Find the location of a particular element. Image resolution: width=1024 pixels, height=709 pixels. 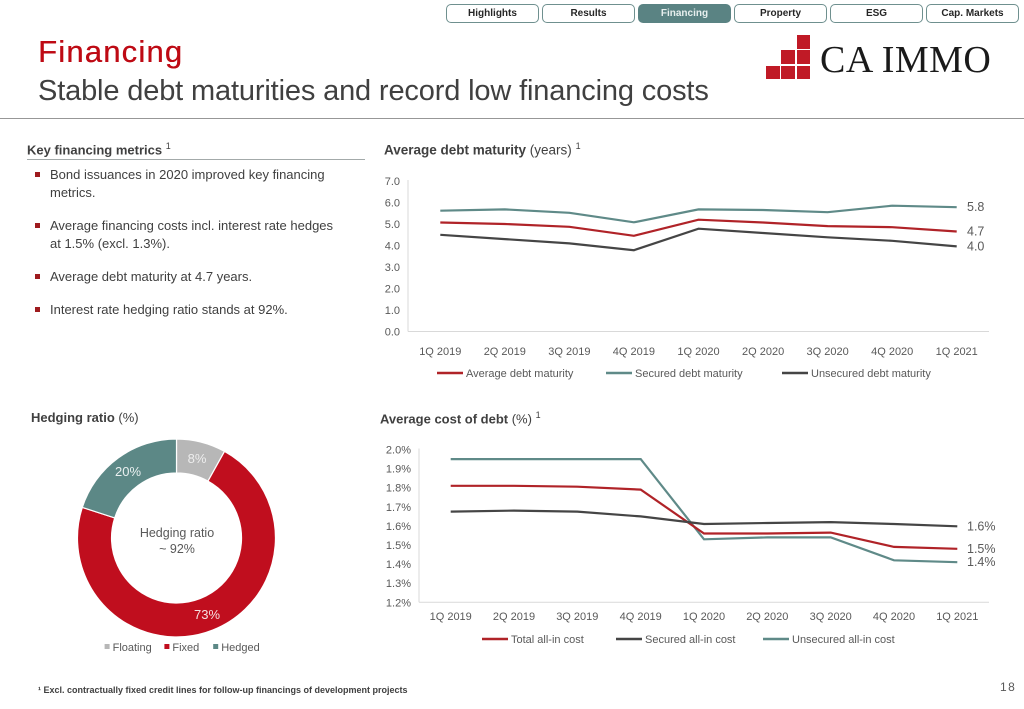

svg-text: 2.0% is located at coordinates (398, 451).